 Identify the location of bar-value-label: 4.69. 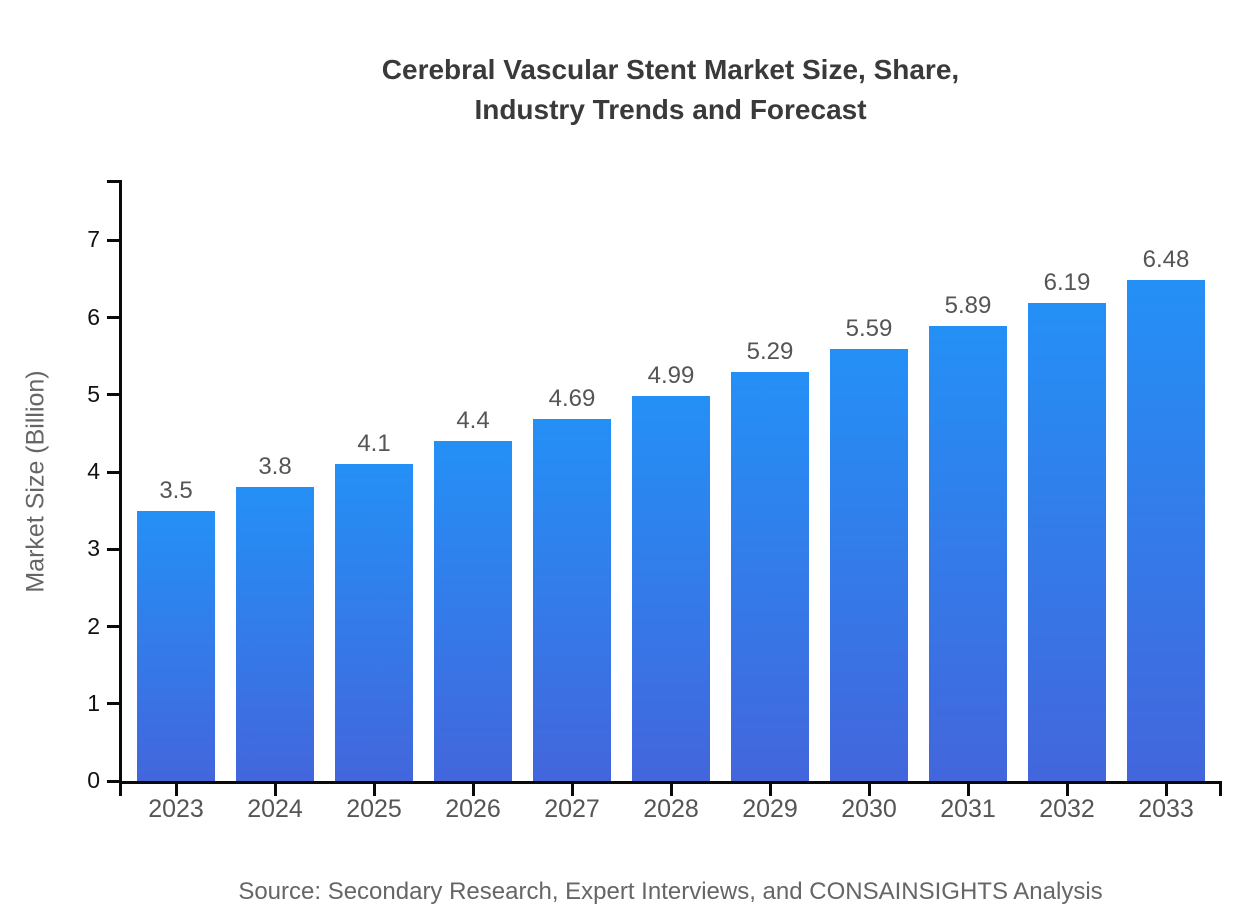
(572, 398).